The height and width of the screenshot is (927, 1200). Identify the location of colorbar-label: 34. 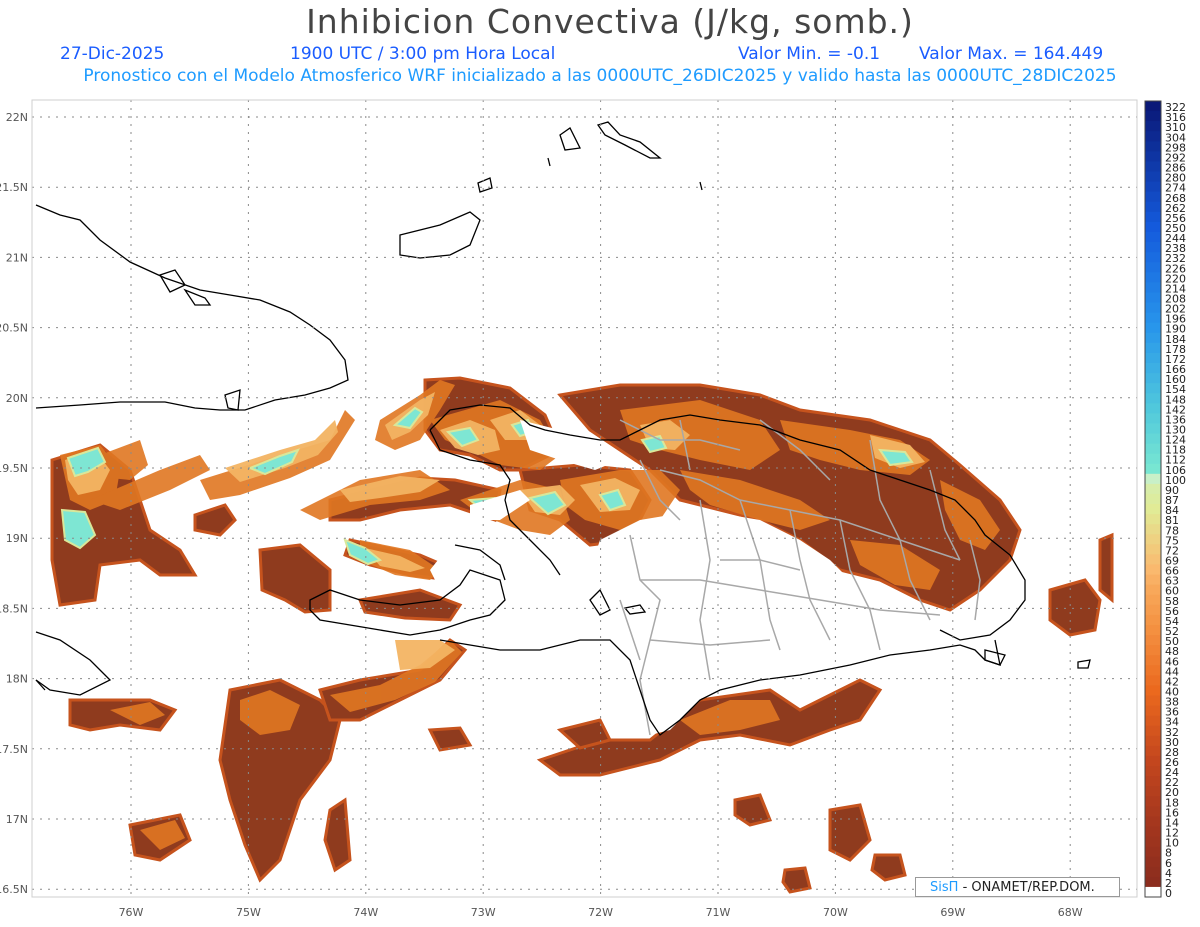
(1172, 722).